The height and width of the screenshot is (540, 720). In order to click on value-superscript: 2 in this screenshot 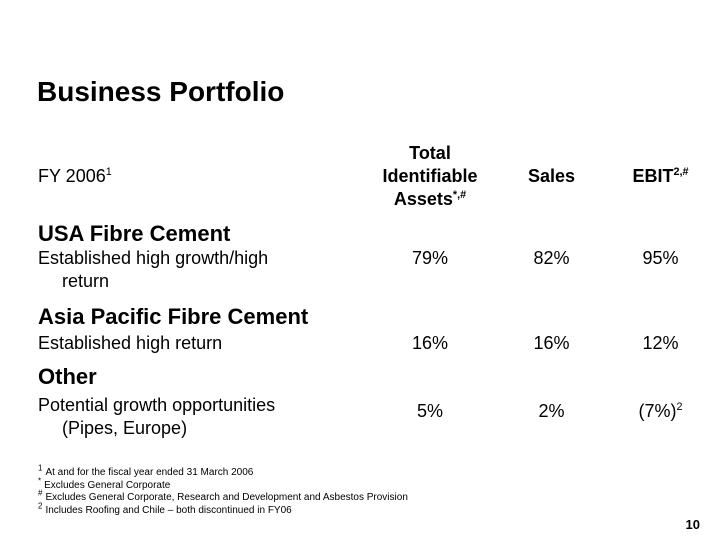, I will do `click(679, 407)`.